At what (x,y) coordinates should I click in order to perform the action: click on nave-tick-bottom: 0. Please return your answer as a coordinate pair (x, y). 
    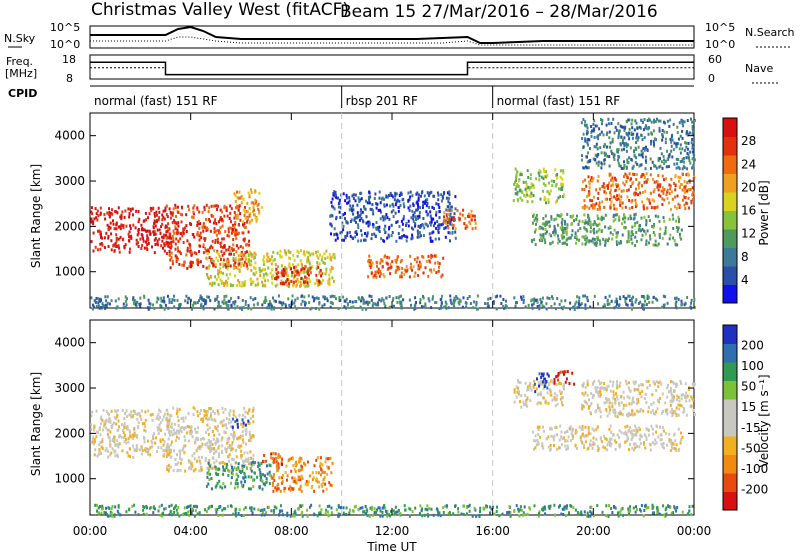
    Looking at the image, I should click on (711, 78).